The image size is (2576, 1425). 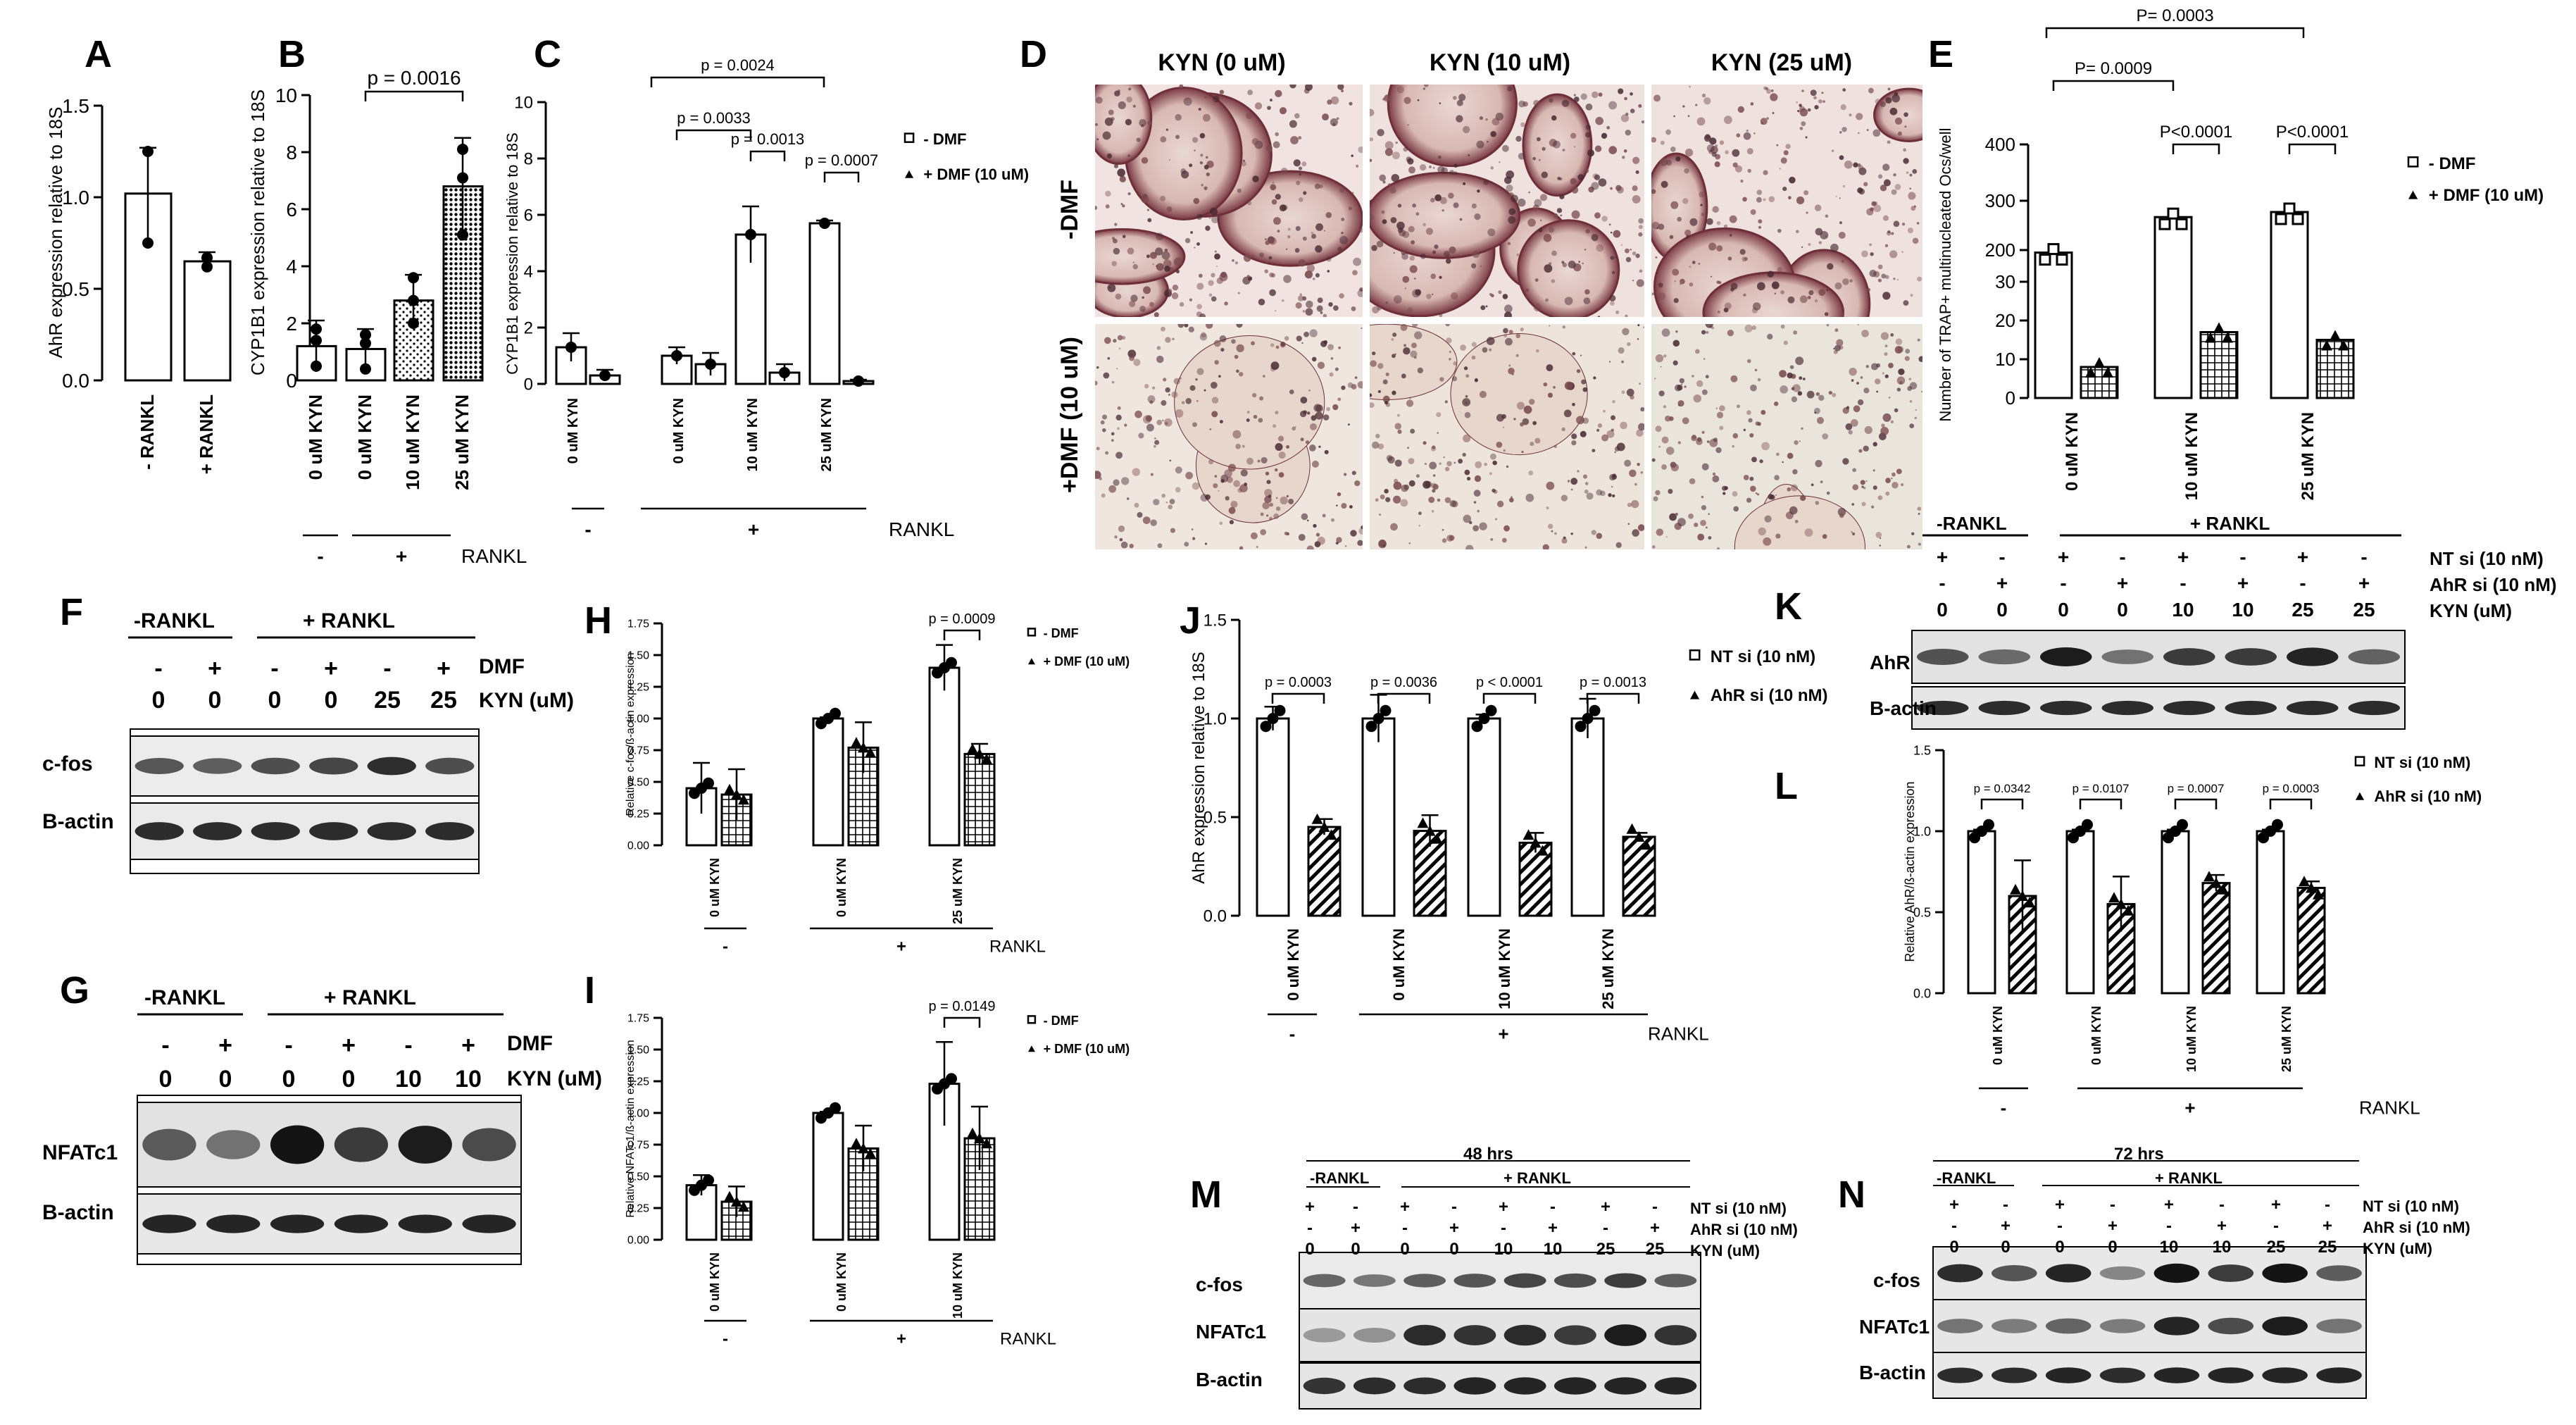 I want to click on chart-j-sig-label: p = 0.0013, so click(x=1613, y=682).